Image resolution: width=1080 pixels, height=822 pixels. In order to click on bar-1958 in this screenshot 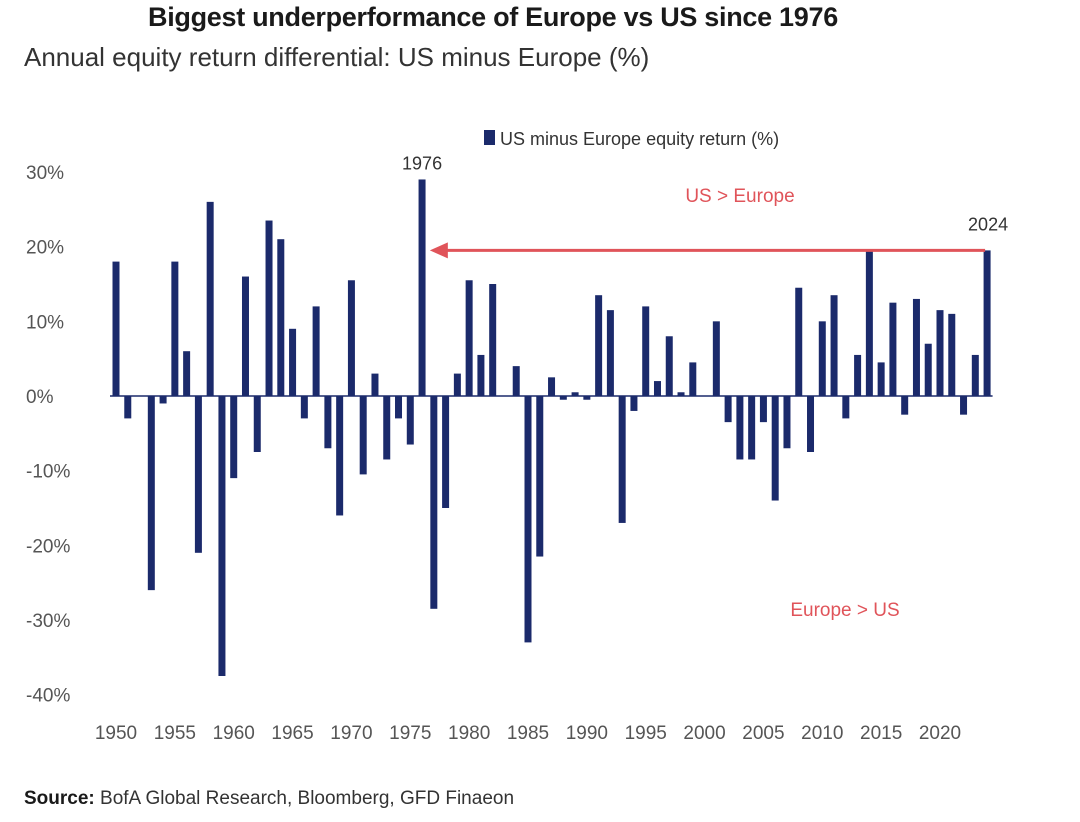, I will do `click(210, 298)`.